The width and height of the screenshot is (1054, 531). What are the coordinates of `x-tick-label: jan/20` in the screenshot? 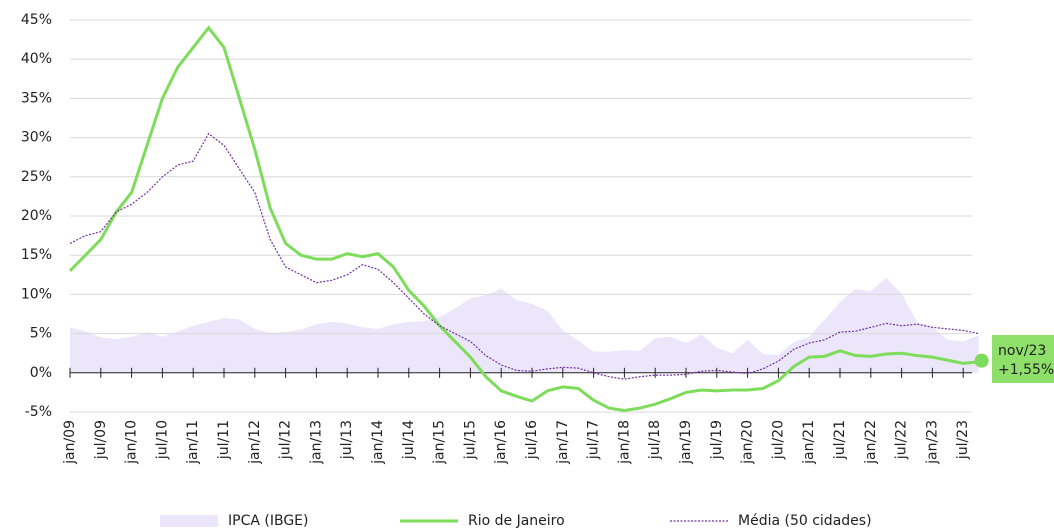 It's located at (748, 442).